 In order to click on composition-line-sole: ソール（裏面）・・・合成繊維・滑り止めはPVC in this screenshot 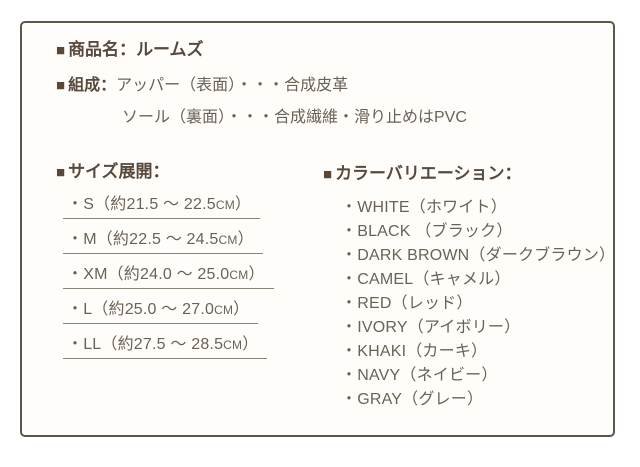, I will do `click(294, 118)`.